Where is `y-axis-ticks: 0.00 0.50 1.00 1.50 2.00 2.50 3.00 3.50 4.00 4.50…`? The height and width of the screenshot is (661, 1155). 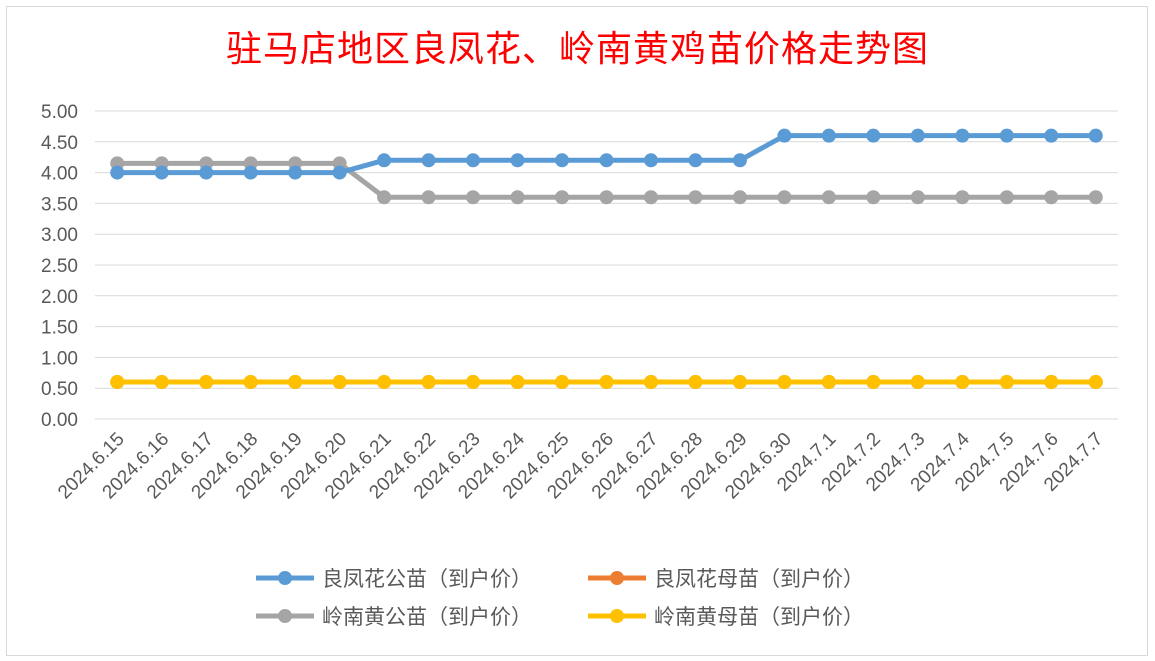 y-axis-ticks: 0.00 0.50 1.00 1.50 2.00 2.50 3.00 3.50 4.00 4.50… is located at coordinates (59, 266).